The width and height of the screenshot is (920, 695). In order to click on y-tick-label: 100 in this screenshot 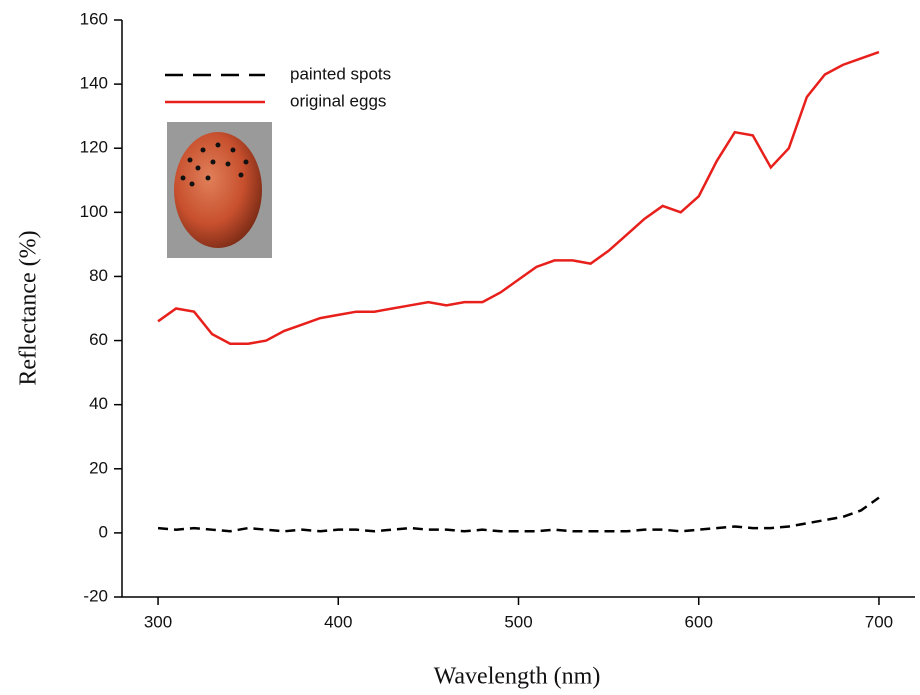, I will do `click(94, 211)`.